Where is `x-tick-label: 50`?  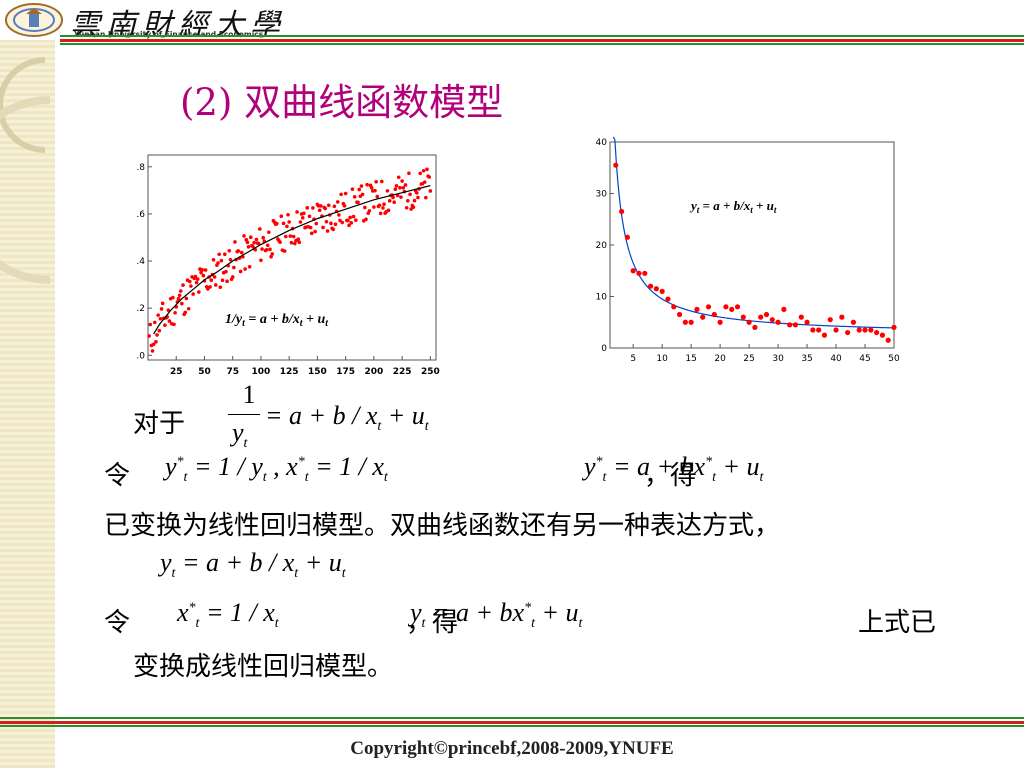
x-tick-label: 50 is located at coordinates (894, 359).